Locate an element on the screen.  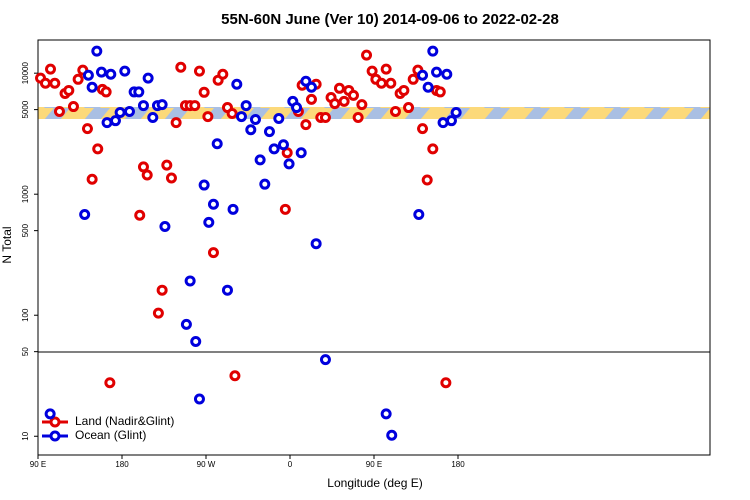
y-tick-label: 500 is located at coordinates (25, 230).